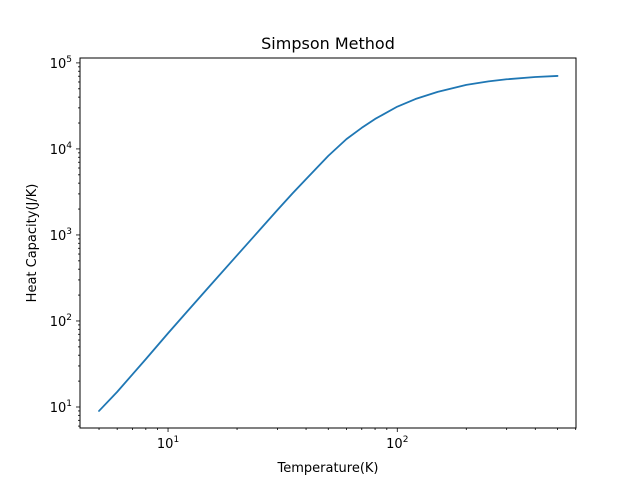  Describe the element at coordinates (328, 43) in the screenshot. I see `chart-title: Simpson Method` at that location.